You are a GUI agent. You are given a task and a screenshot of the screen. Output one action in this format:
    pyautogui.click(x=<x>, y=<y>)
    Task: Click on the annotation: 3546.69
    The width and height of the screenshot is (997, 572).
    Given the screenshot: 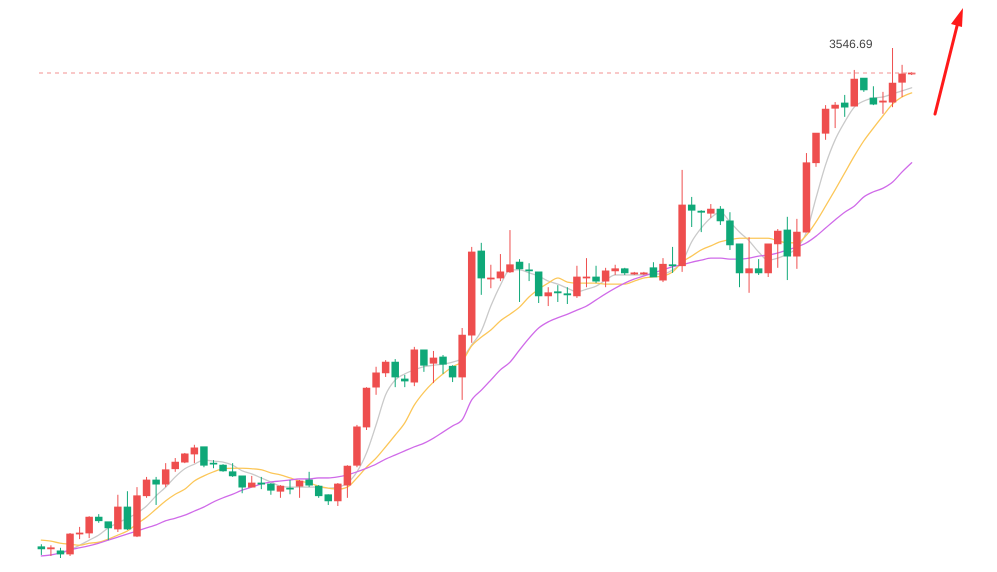 What is the action you would take?
    pyautogui.click(x=851, y=44)
    